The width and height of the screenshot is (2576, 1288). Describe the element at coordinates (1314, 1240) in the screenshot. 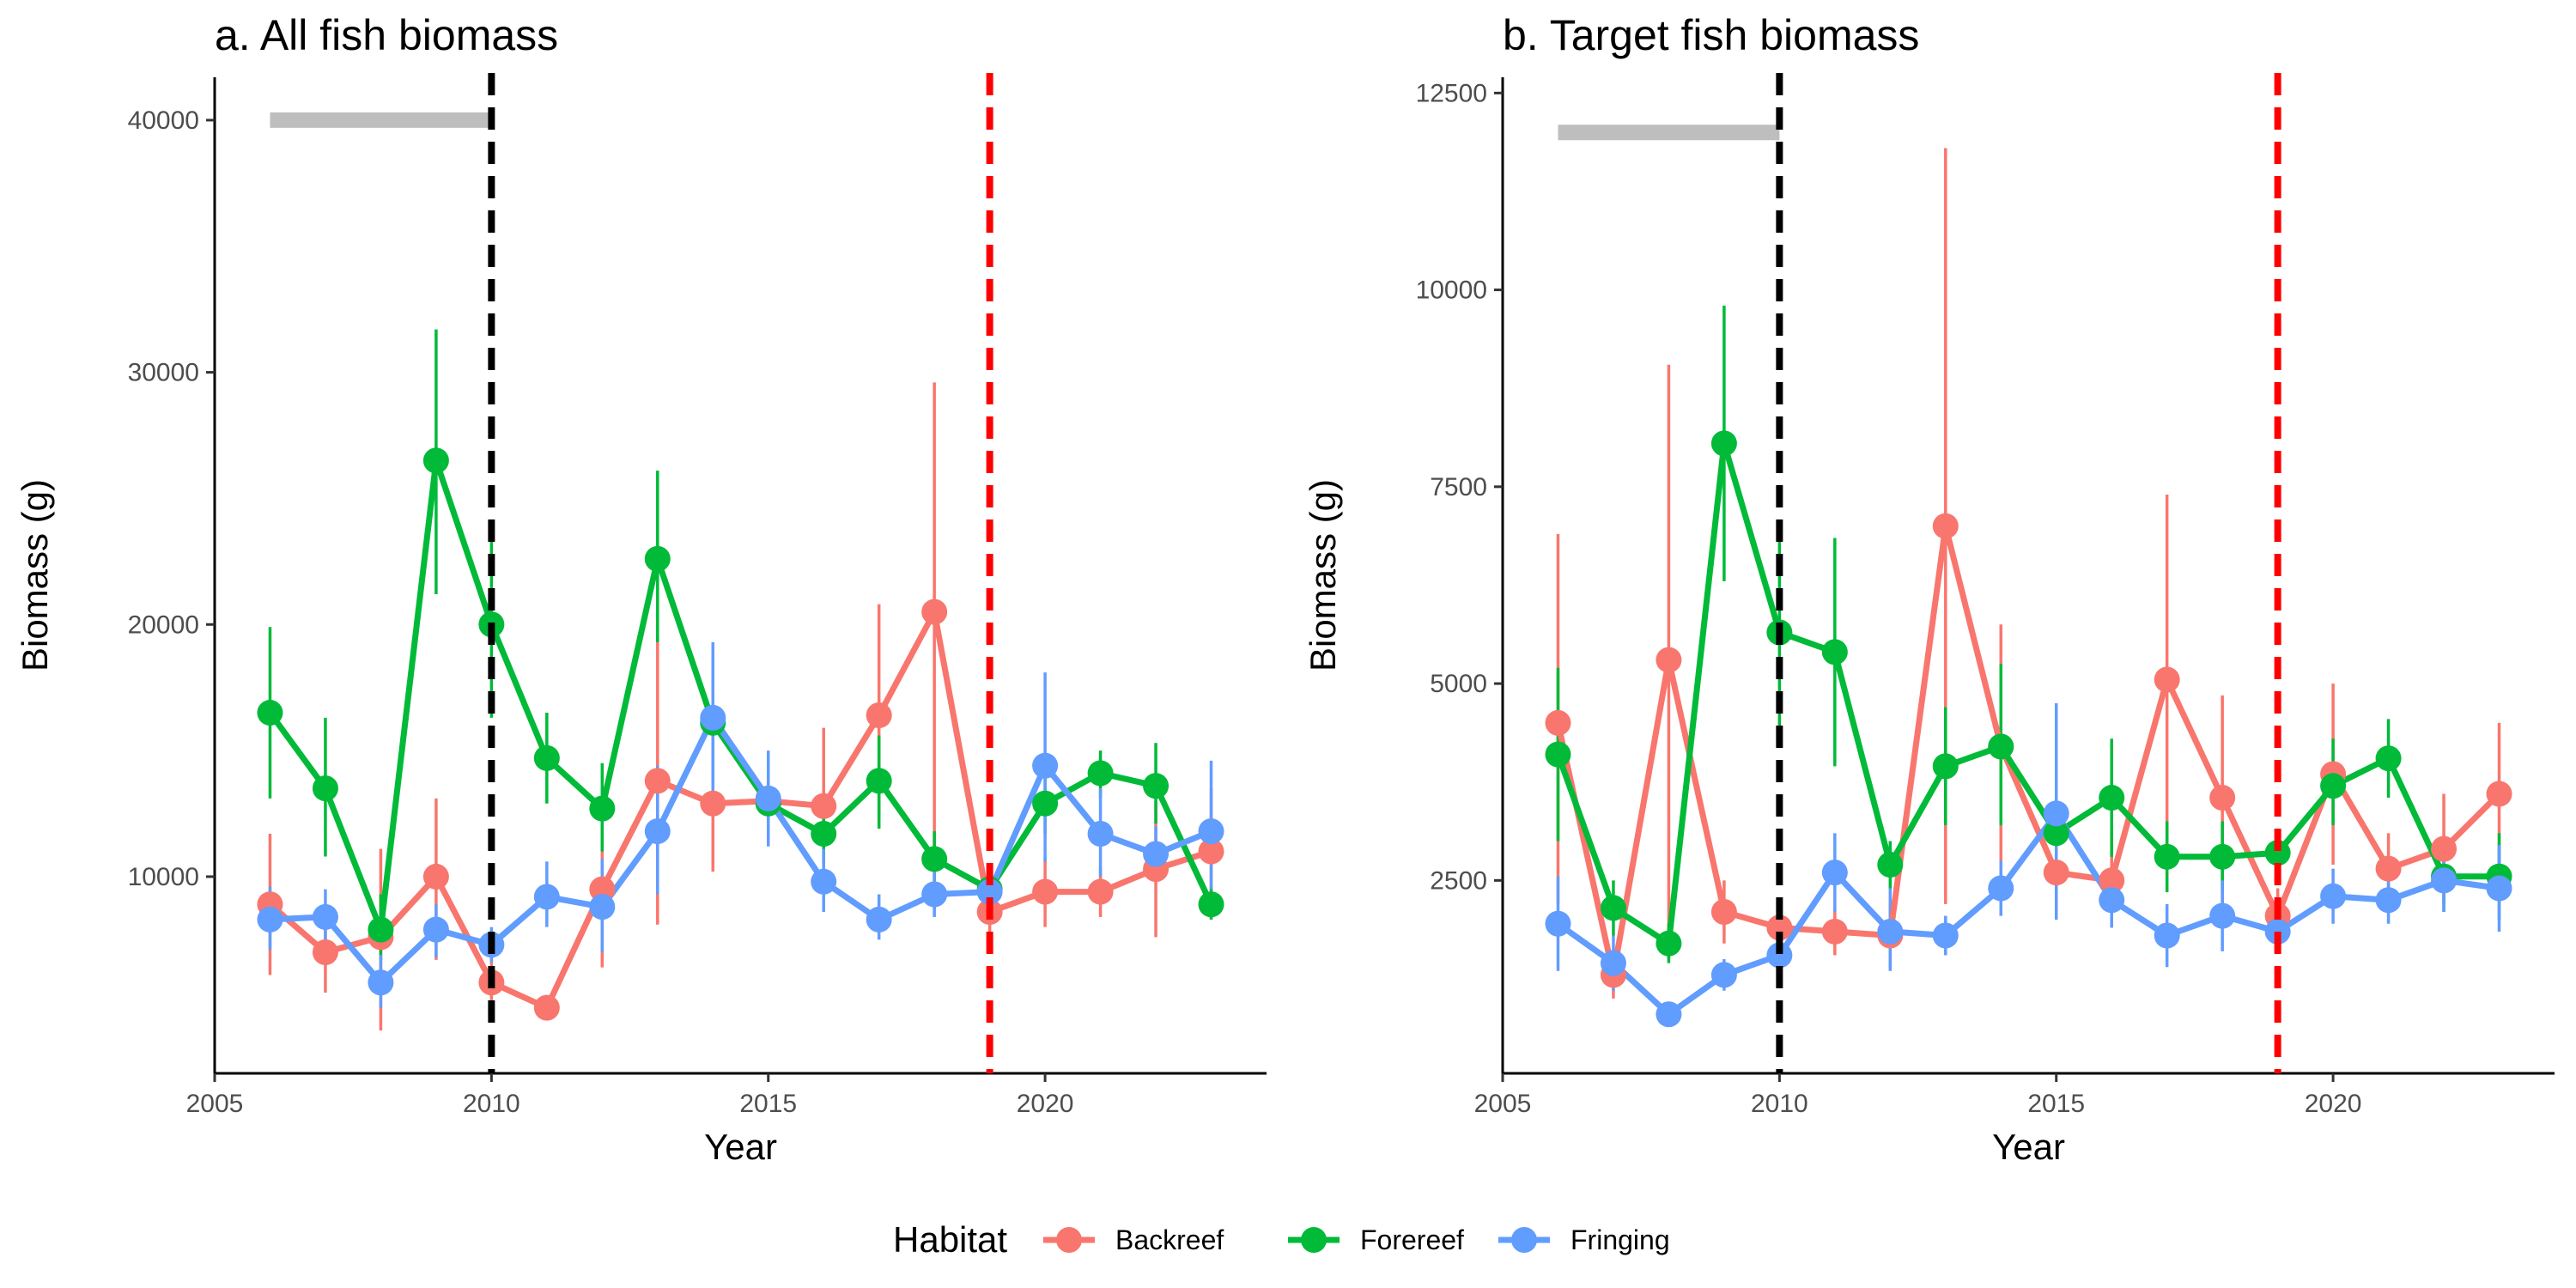

I see `legend-key-point-forereef` at that location.